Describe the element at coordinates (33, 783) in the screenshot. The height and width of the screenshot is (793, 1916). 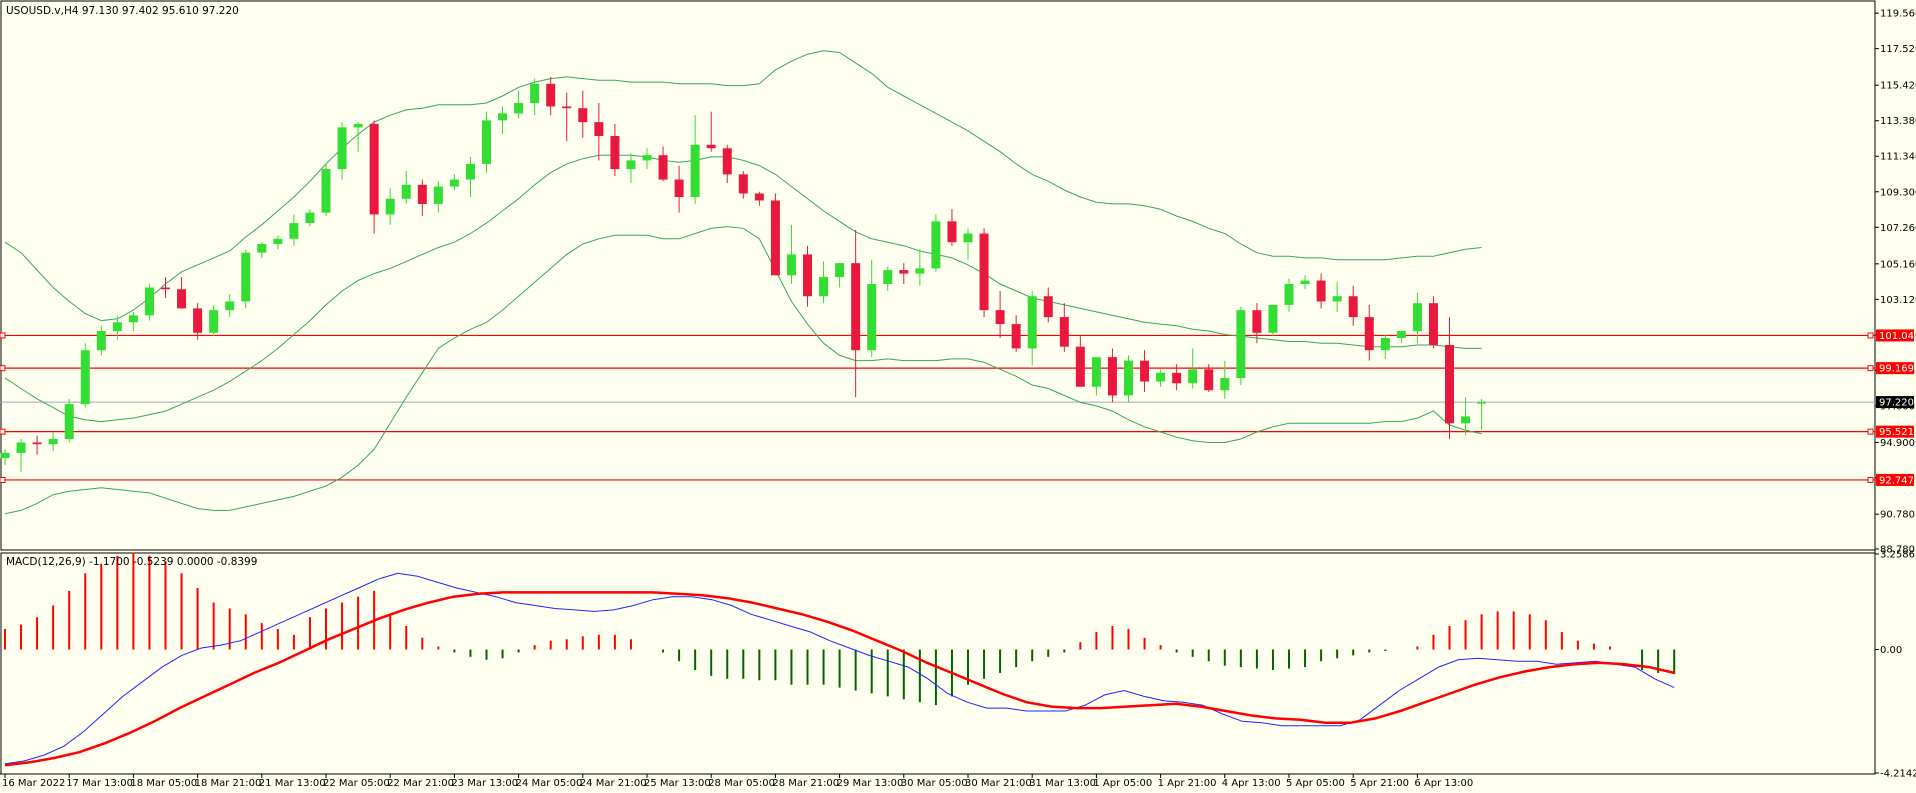
I see `time-tick-label: 16 Mar 2022` at that location.